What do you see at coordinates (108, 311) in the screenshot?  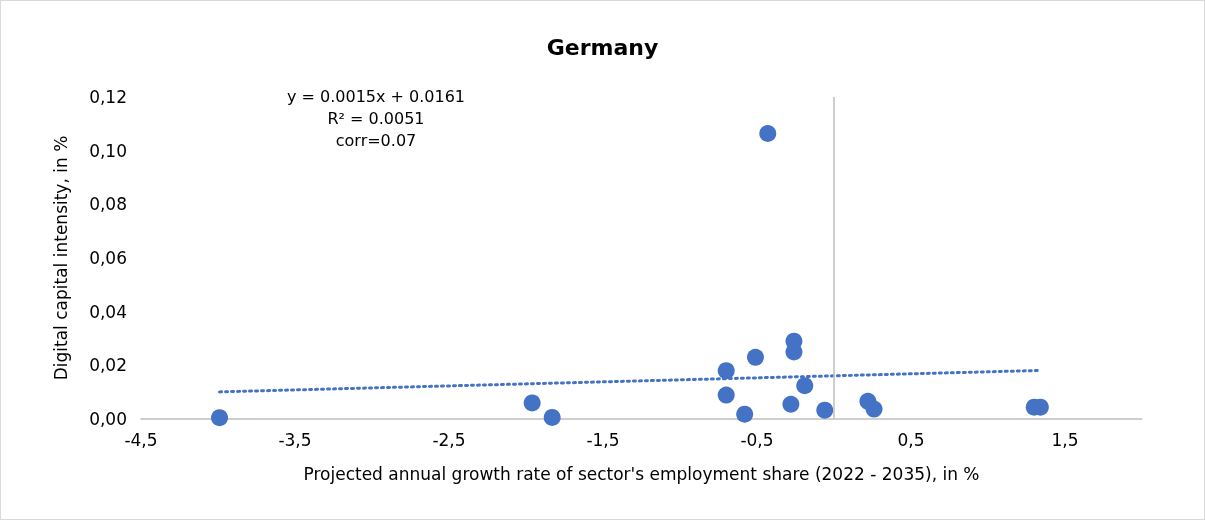 I see `y-tick-label: 0,04` at bounding box center [108, 311].